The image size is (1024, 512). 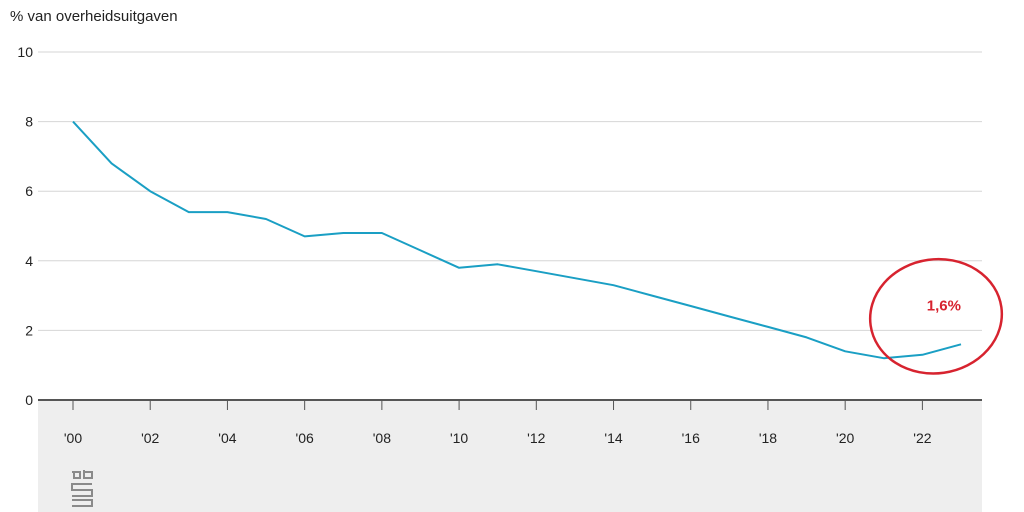 I want to click on x-tick-label: '02, so click(x=150, y=438).